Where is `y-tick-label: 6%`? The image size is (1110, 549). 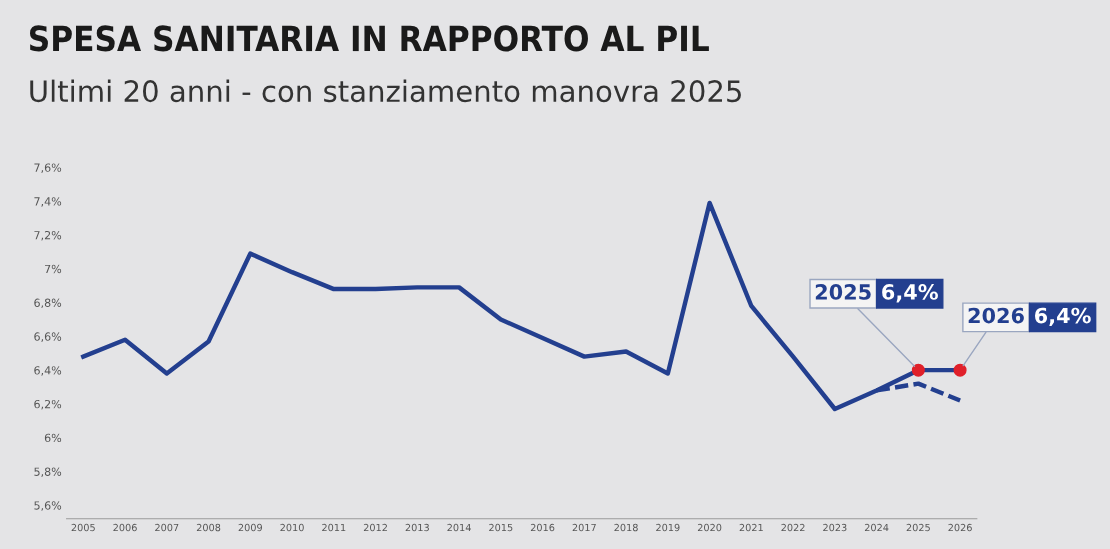
y-tick-label: 6% is located at coordinates (53, 438).